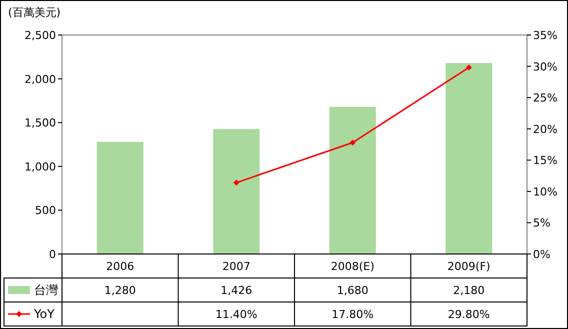 The image size is (568, 329). Describe the element at coordinates (541, 223) in the screenshot. I see `y2-tick-label: 5%` at that location.